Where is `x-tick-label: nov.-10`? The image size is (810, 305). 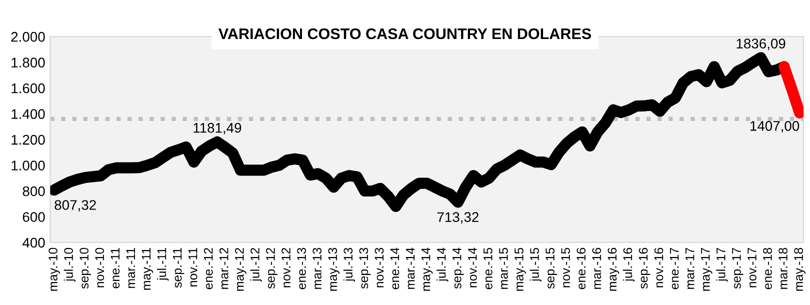
x-tick-label: nov.-10 is located at coordinates (99, 268).